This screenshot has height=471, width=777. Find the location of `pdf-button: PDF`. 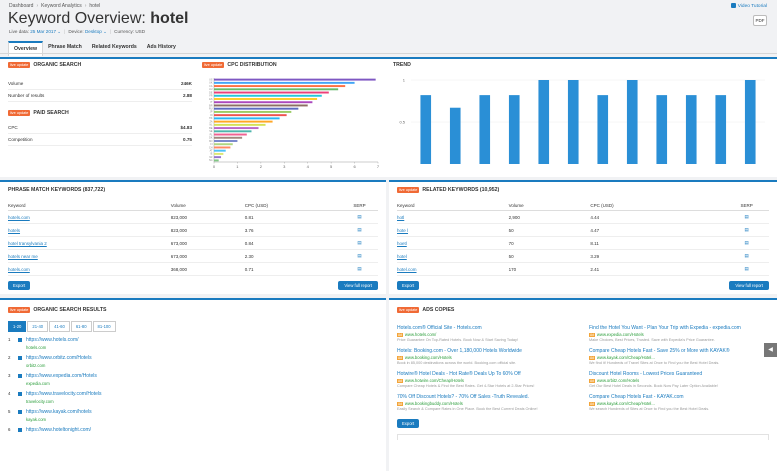

pdf-button: PDF is located at coordinates (760, 20).